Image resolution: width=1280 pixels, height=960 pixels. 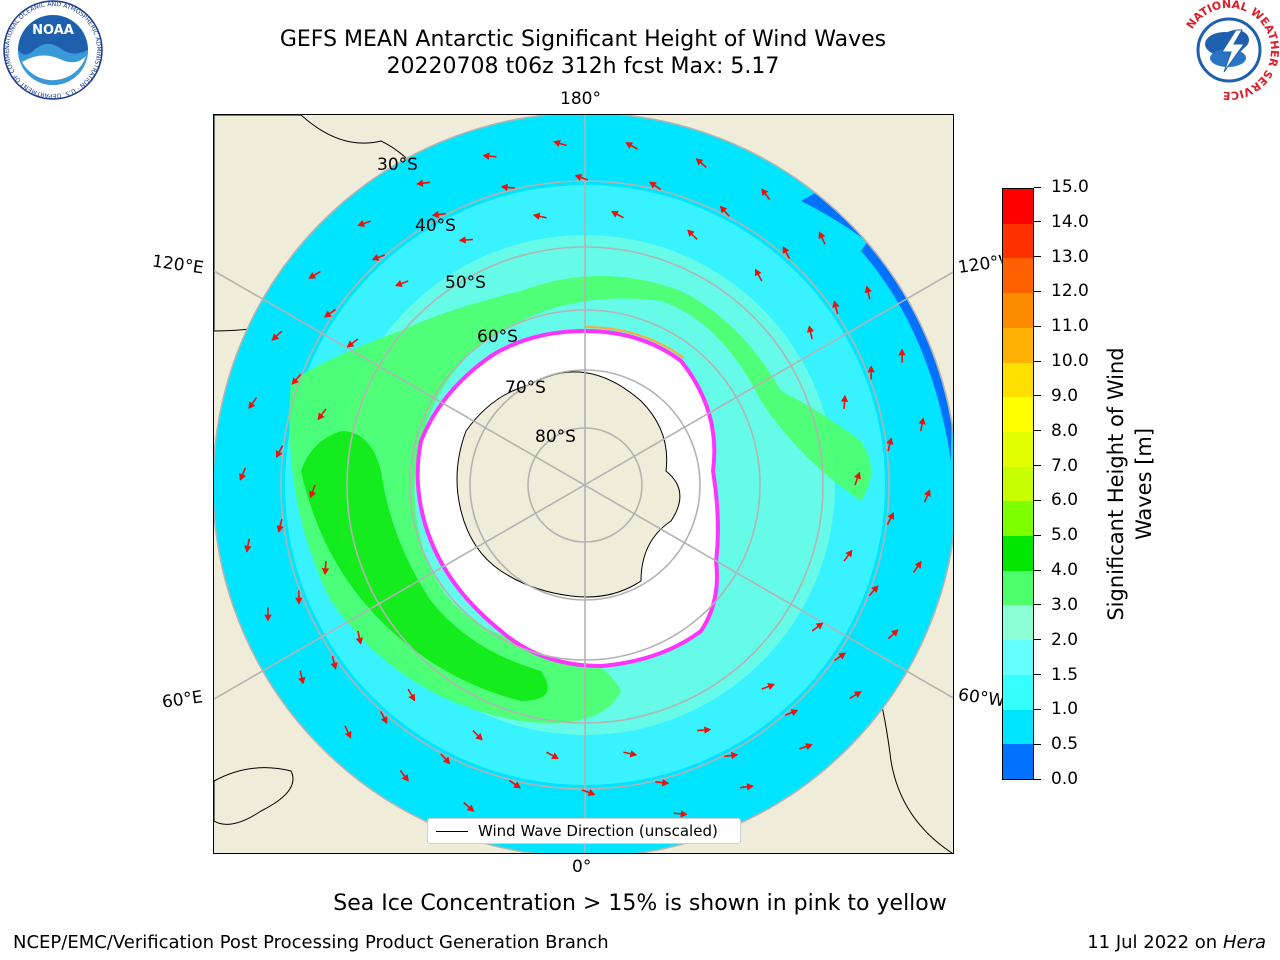 I want to click on colorbar-tick: 14.0, so click(x=1061, y=222).